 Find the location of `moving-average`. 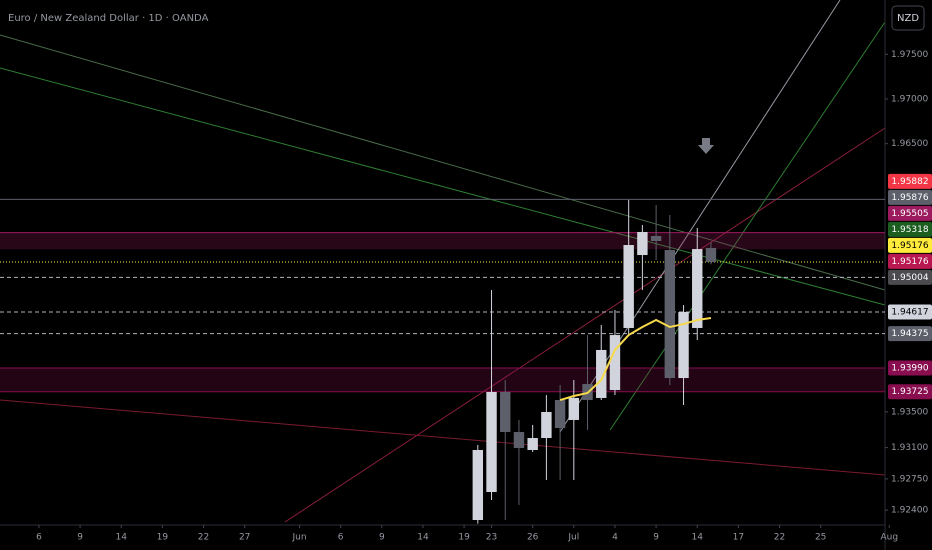

moving-average is located at coordinates (635, 358).